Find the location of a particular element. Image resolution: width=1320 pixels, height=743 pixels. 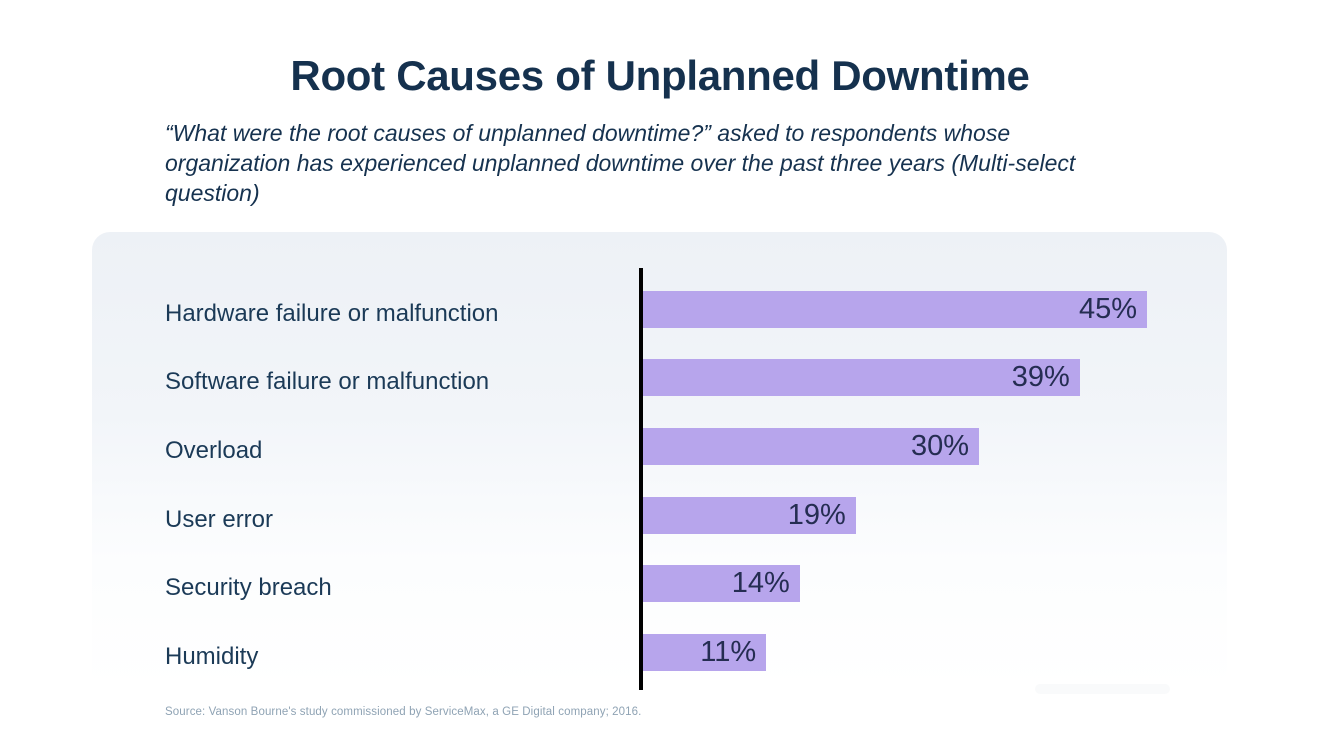

value-label: 14% is located at coordinates (760, 583).